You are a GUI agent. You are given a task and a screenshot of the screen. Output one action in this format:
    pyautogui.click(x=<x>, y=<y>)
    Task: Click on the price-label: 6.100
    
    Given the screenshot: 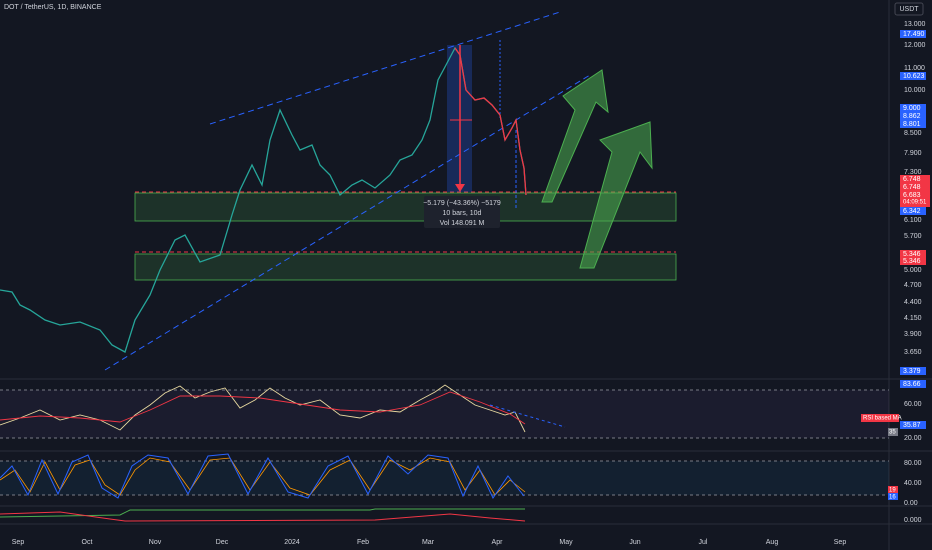 What is the action you would take?
    pyautogui.click(x=913, y=220)
    